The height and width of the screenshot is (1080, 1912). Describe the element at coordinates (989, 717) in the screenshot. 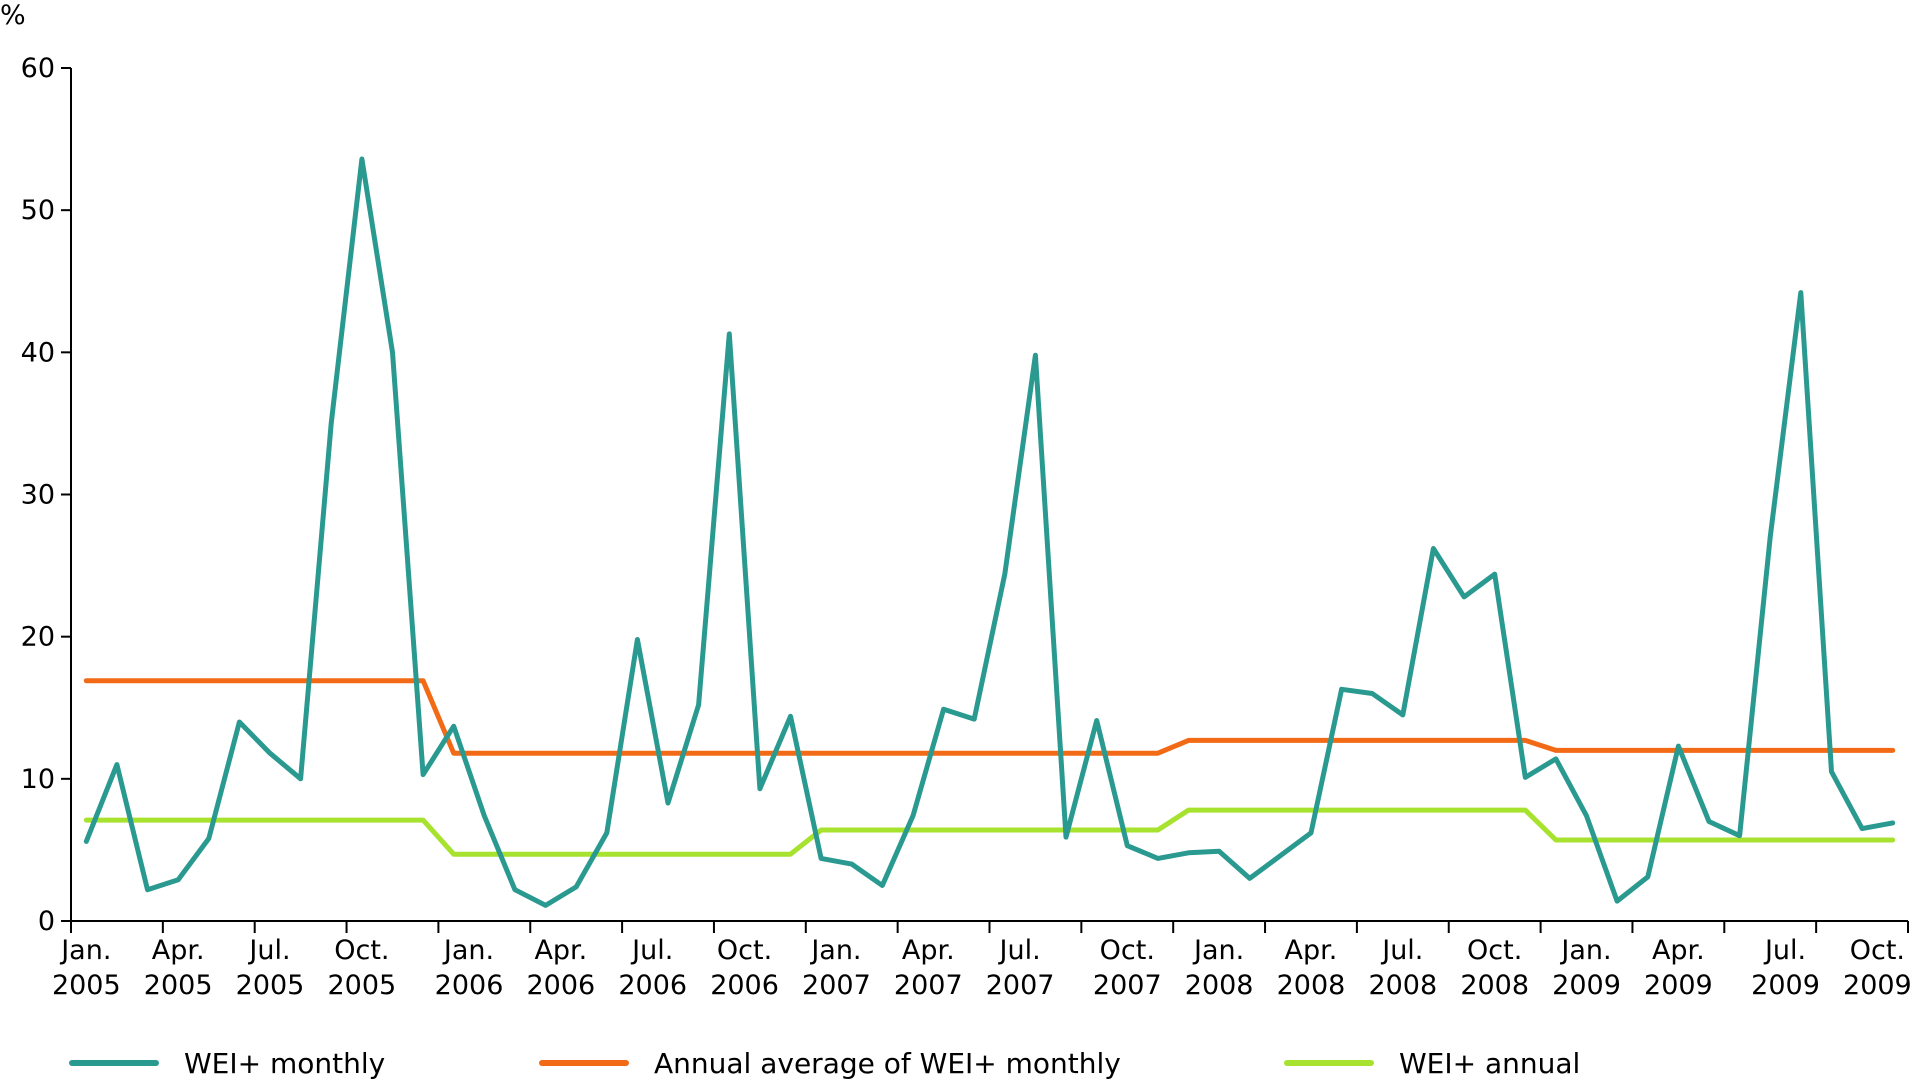

I see `series-line-annual-average-of-wei-monthly` at that location.